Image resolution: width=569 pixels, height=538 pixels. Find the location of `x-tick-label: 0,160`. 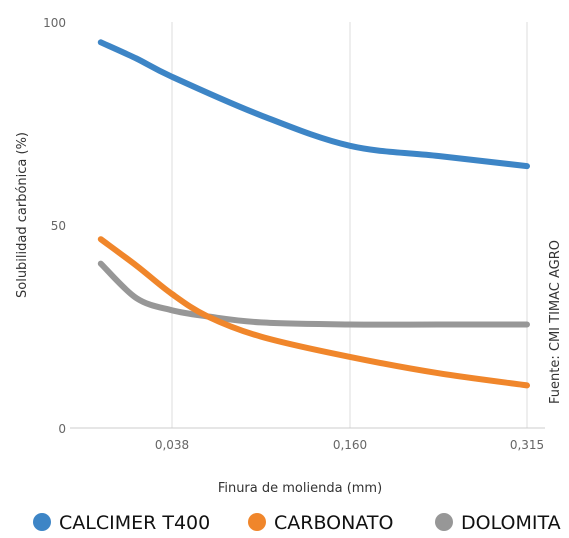

x-tick-label: 0,160 is located at coordinates (350, 445).